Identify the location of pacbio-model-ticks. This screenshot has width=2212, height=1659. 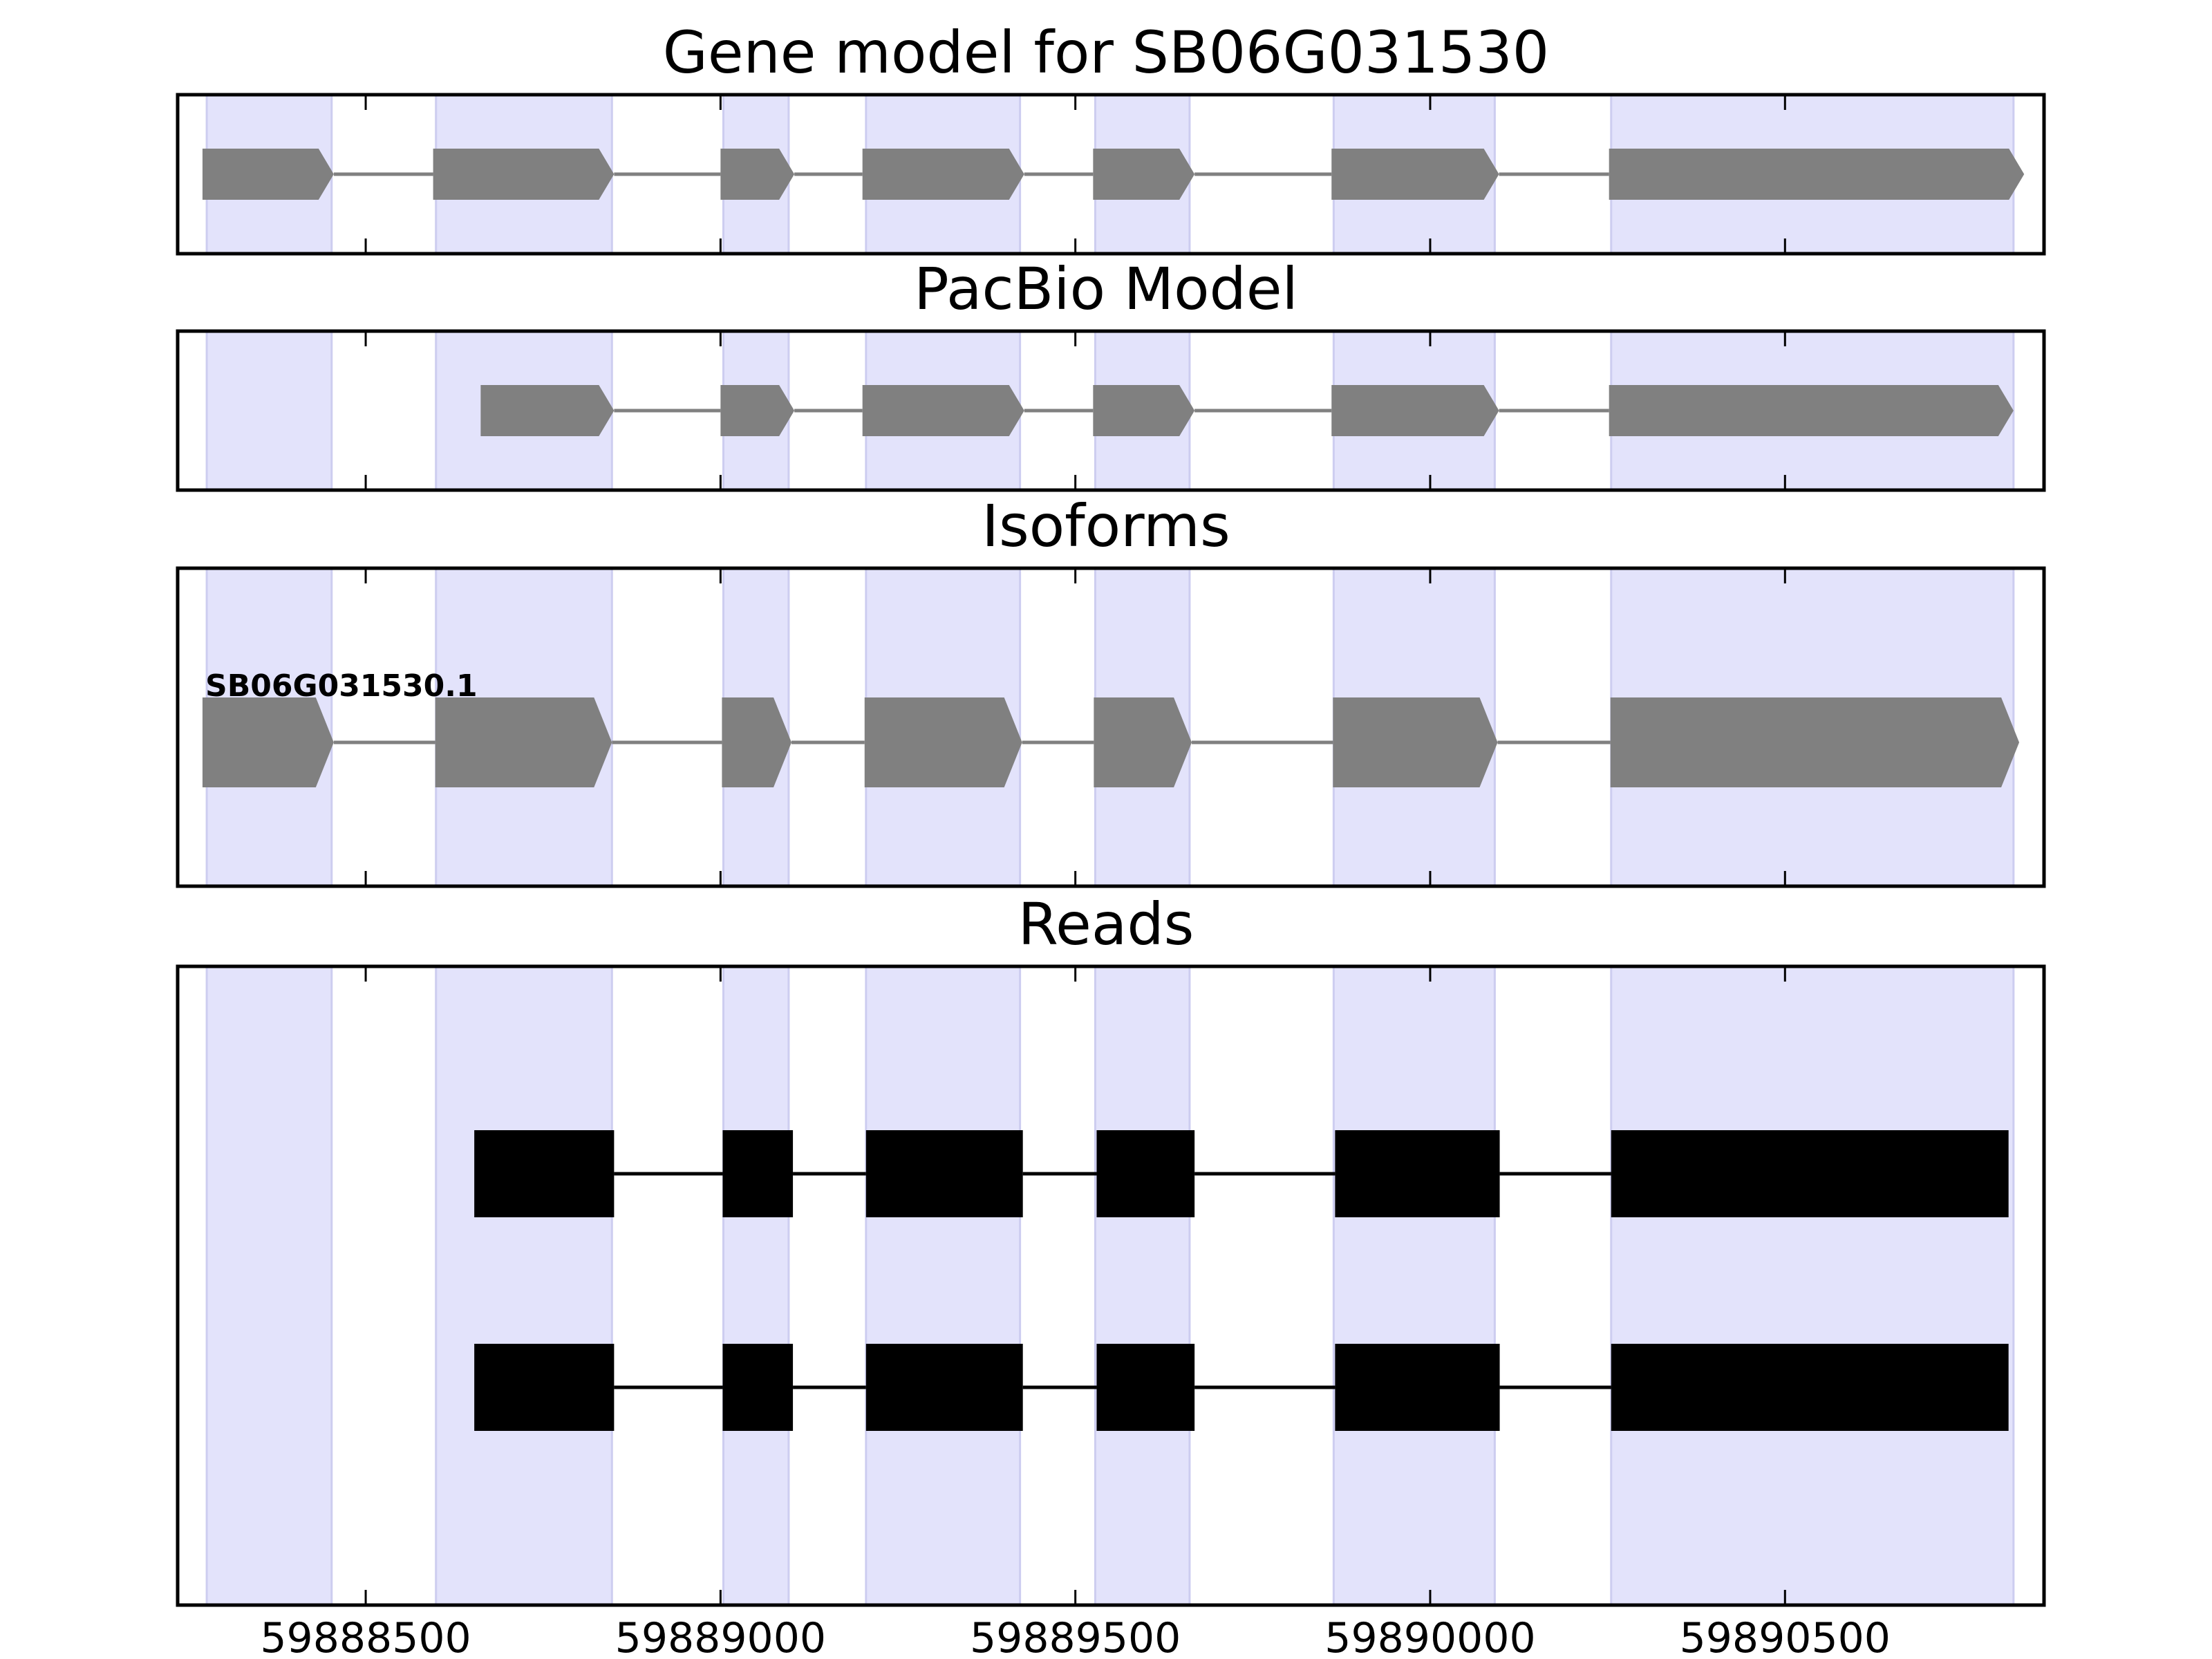
(1075, 411).